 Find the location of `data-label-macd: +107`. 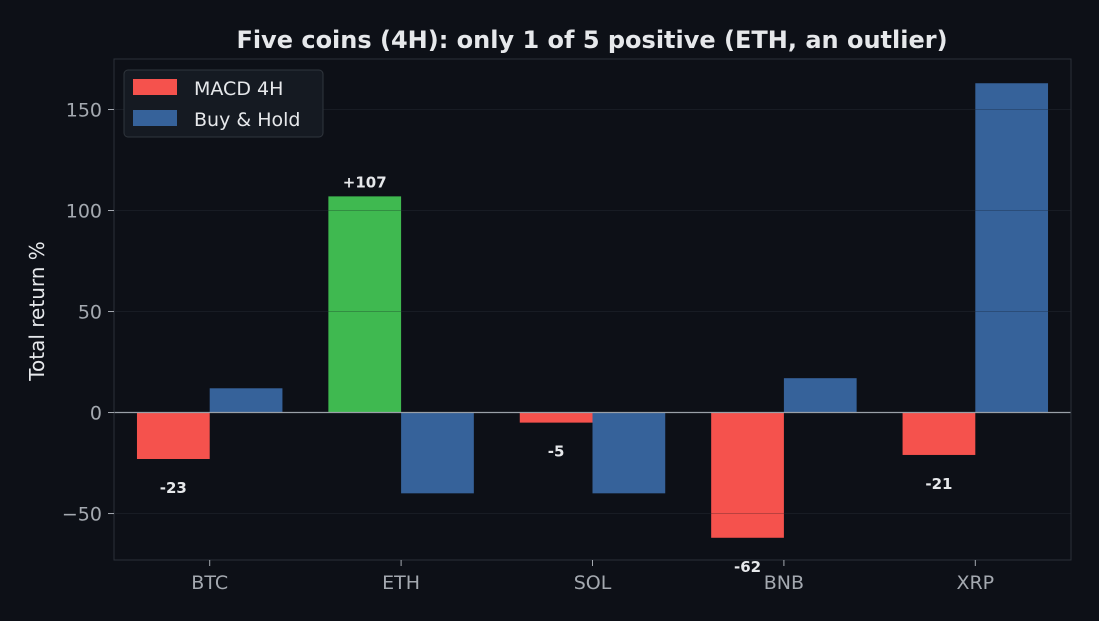

data-label-macd: +107 is located at coordinates (365, 182).